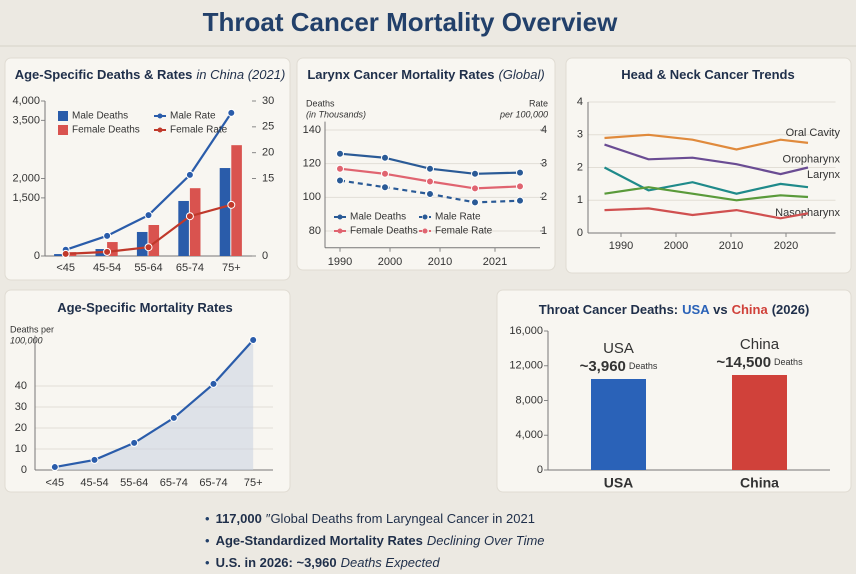 This screenshot has width=856, height=574. I want to click on title-part: Throat Cancer Deaths:, so click(608, 309).